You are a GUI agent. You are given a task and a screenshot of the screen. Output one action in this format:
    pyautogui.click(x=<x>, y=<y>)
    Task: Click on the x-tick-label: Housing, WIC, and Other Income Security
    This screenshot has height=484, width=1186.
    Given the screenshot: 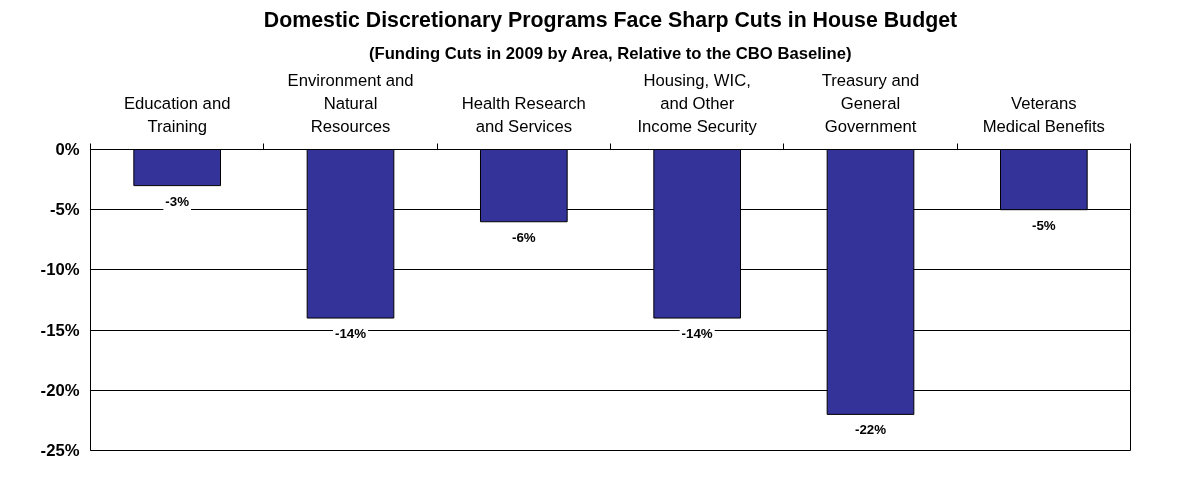 What is the action you would take?
    pyautogui.click(x=697, y=103)
    